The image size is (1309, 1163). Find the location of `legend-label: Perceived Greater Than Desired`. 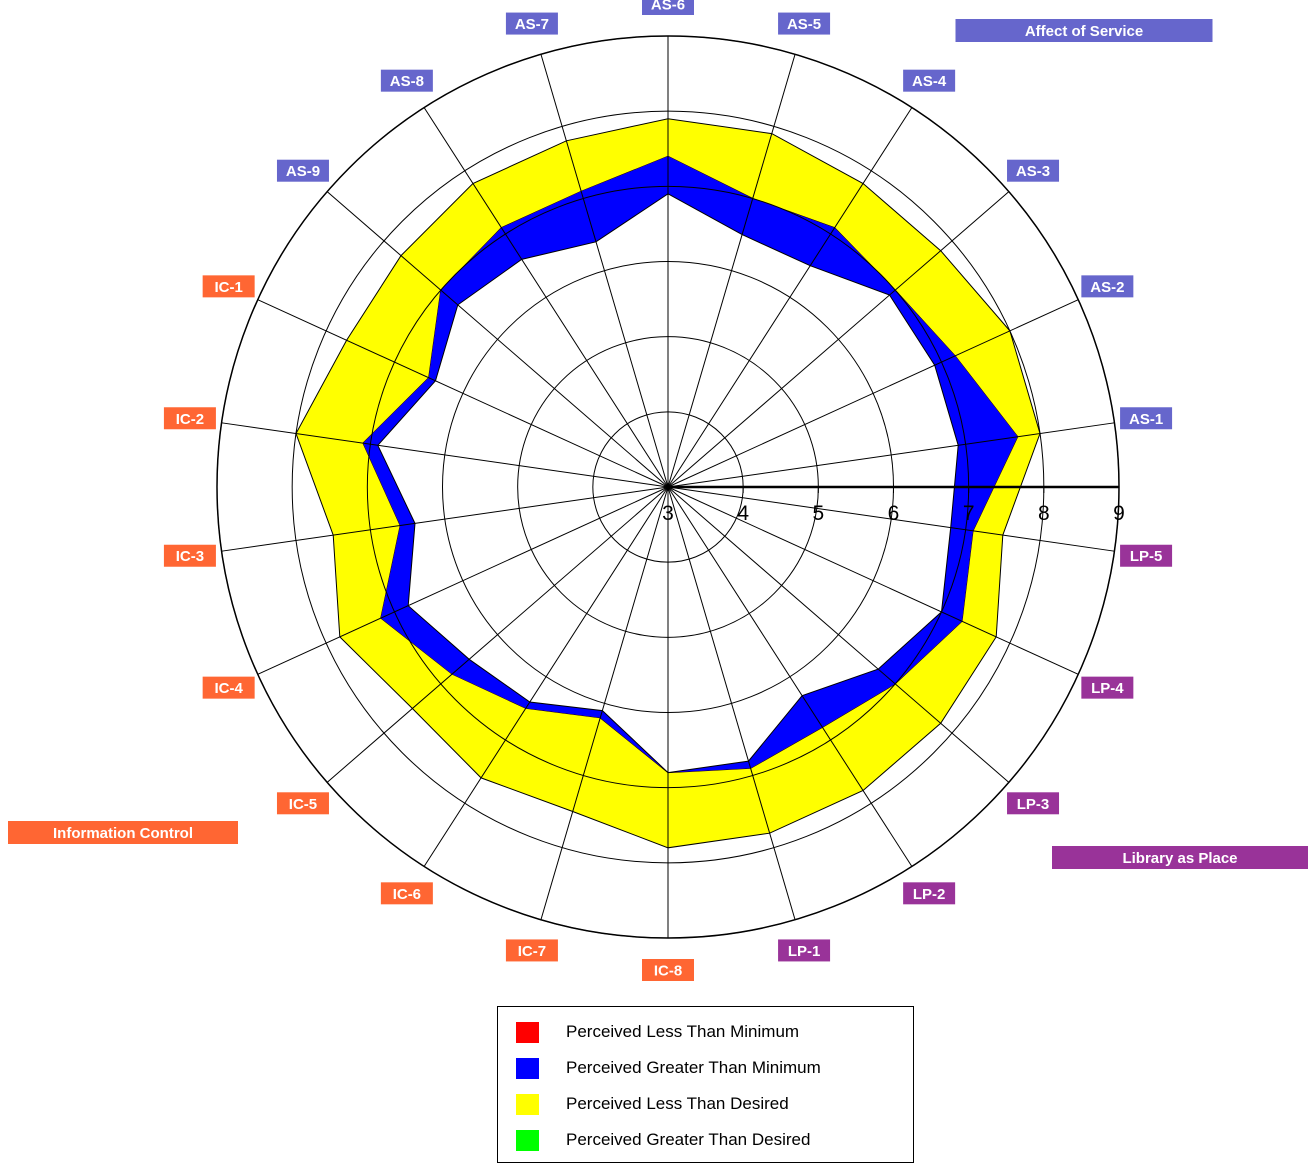

legend-label: Perceived Greater Than Desired is located at coordinates (688, 1139).